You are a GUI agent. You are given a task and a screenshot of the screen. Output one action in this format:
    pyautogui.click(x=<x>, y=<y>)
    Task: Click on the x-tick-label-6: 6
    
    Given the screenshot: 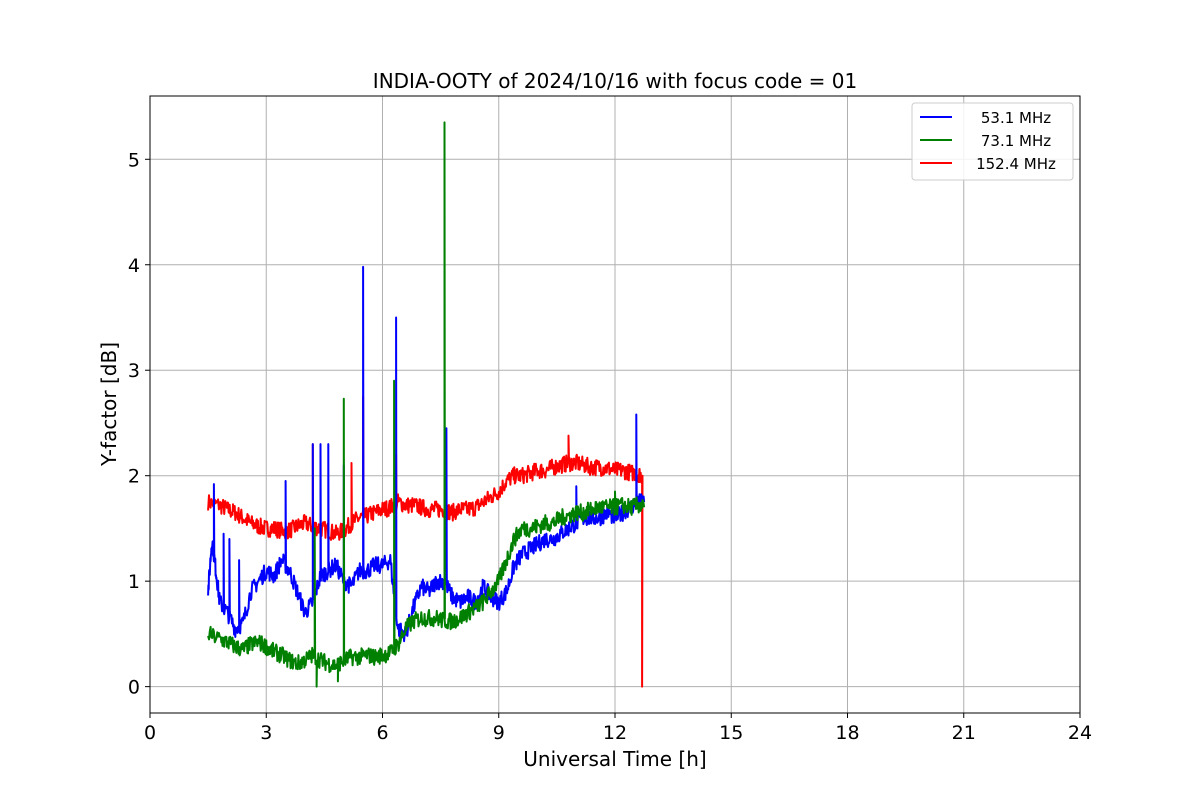 What is the action you would take?
    pyautogui.click(x=382, y=733)
    